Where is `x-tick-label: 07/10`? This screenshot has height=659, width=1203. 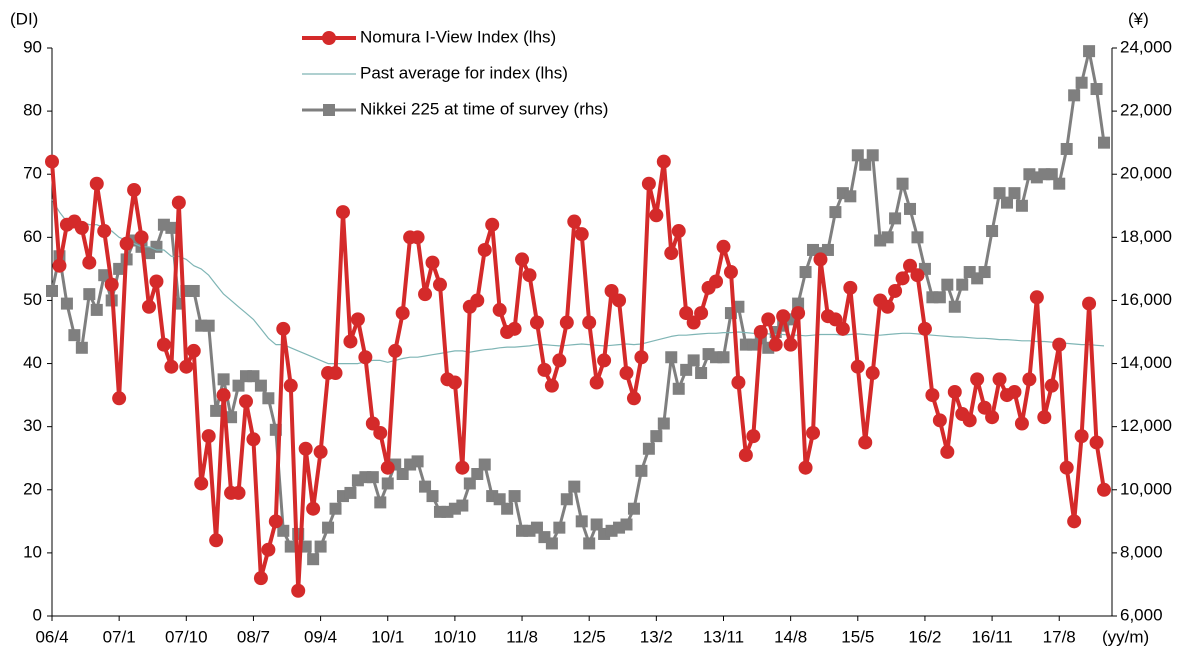
x-tick-label: 07/10 is located at coordinates (186, 636).